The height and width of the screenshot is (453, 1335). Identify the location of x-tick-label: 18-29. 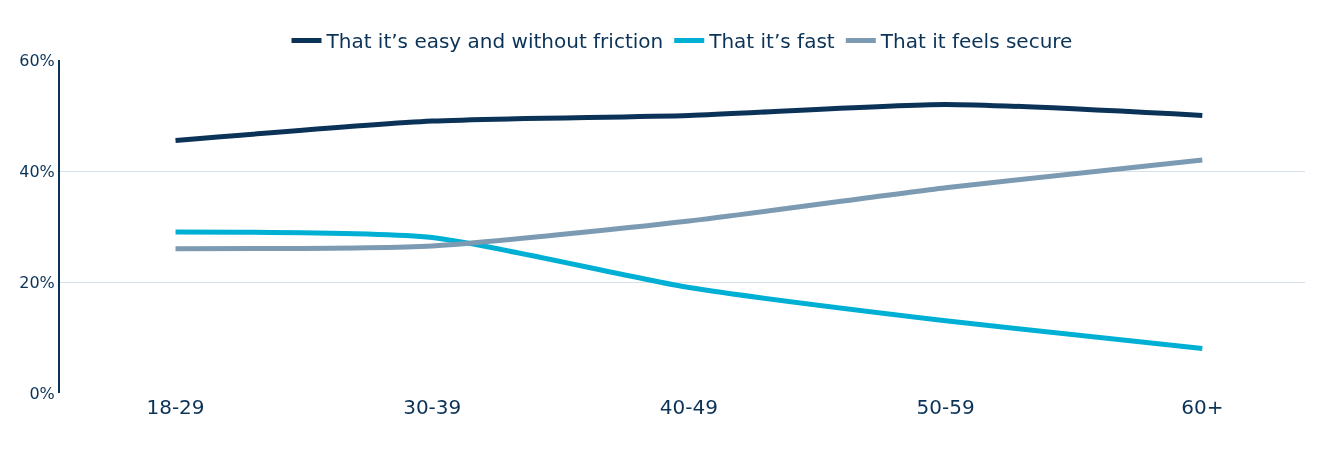
(175, 407).